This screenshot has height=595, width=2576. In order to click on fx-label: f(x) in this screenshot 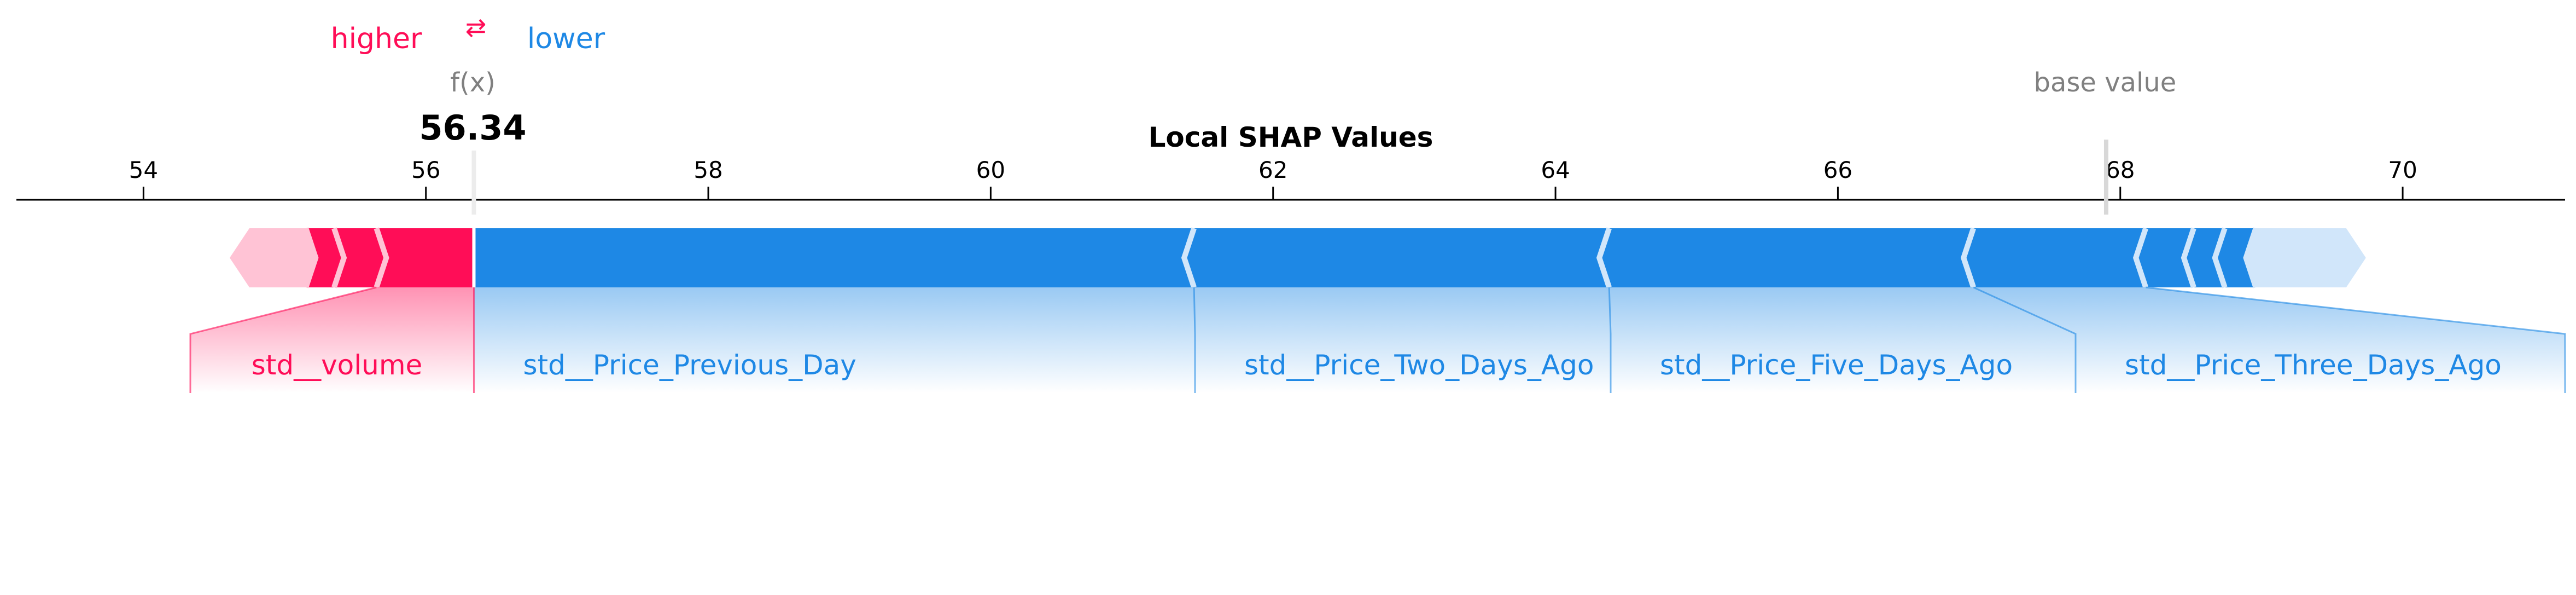, I will do `click(473, 82)`.